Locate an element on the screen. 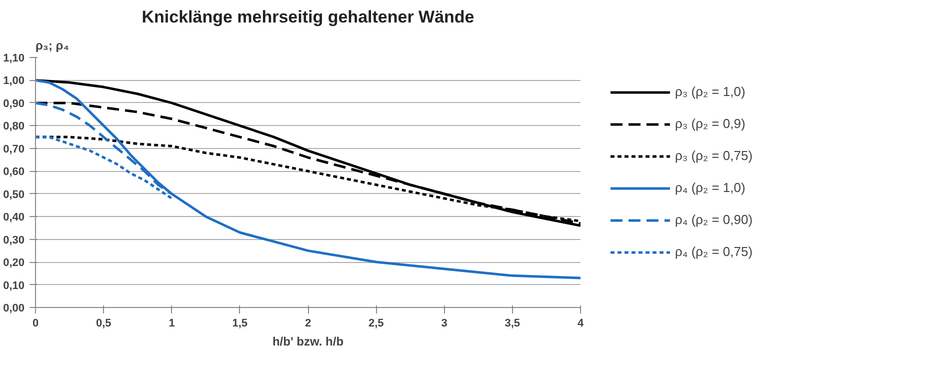 The height and width of the screenshot is (367, 930). x-tick-label: 3,5 is located at coordinates (512, 324).